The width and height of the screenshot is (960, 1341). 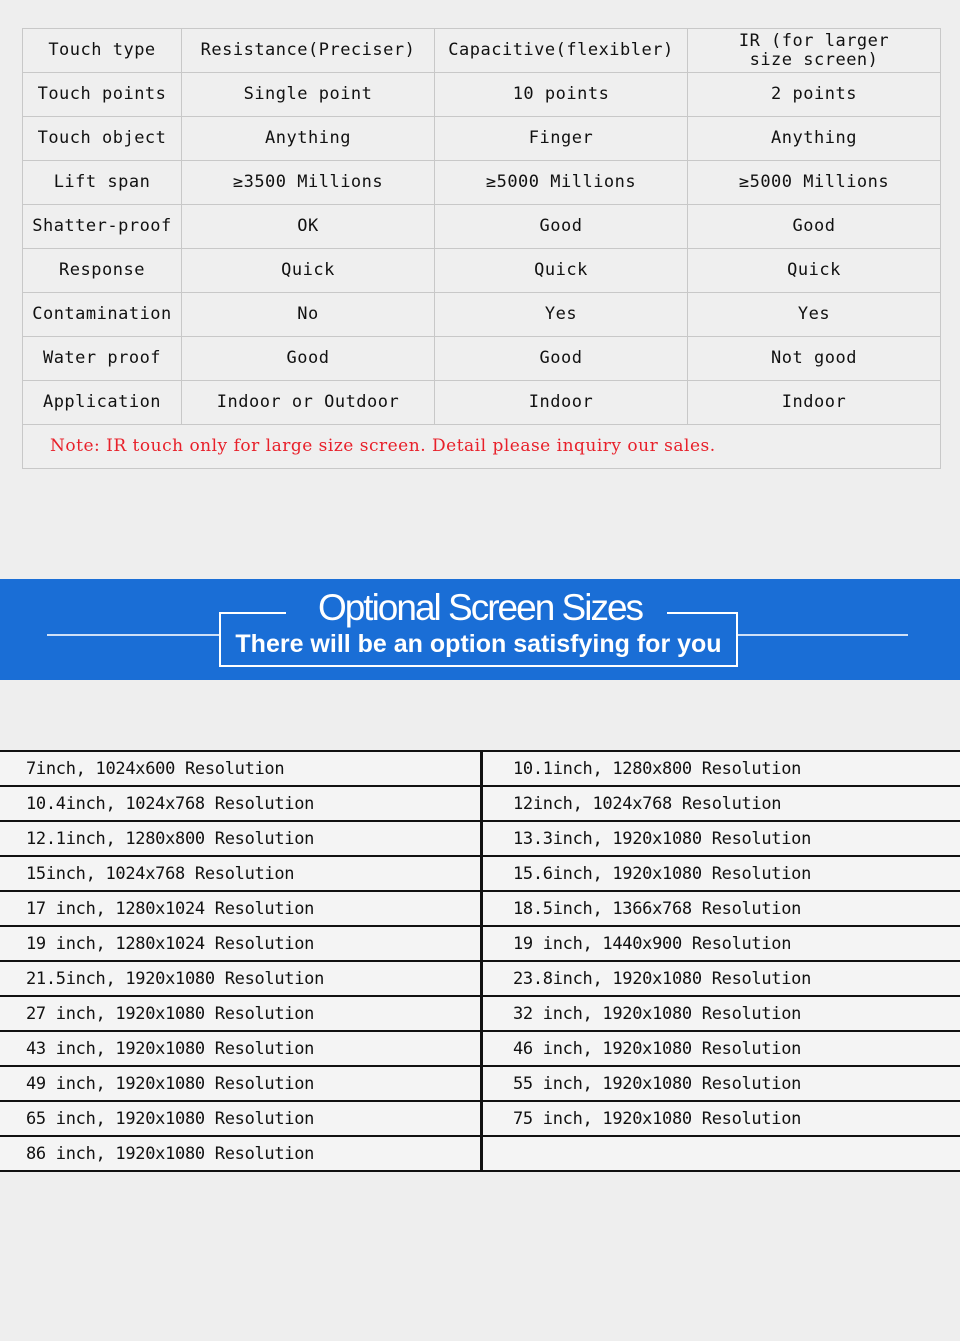 I want to click on screen-size-cell: 12inch, 1024x768 Resolution, so click(x=720, y=803).